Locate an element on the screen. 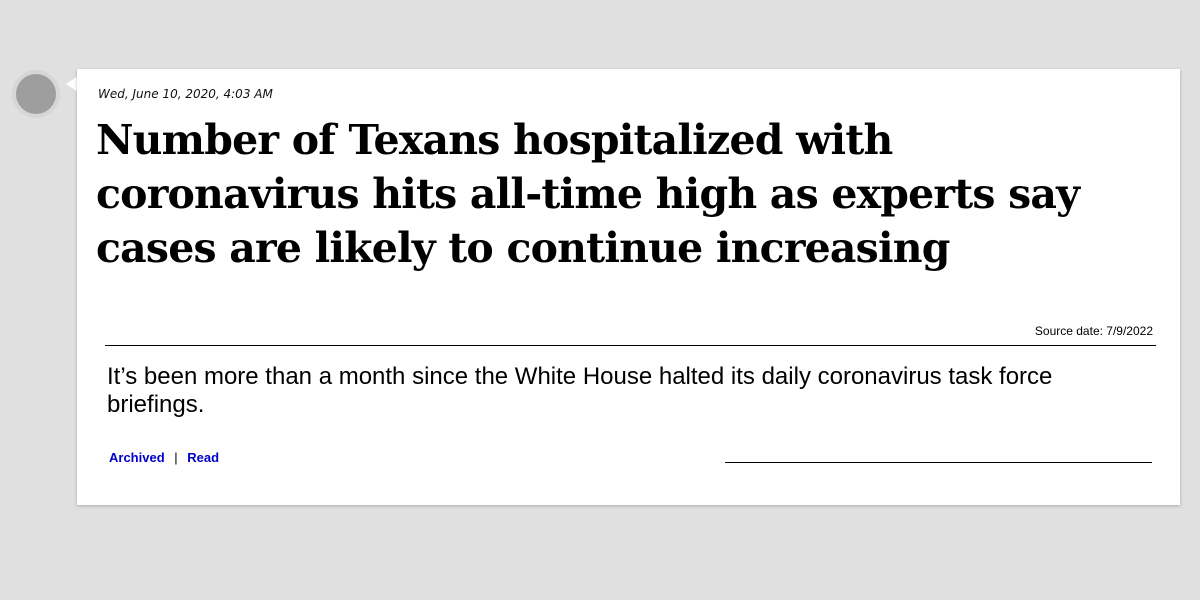 The image size is (1200, 600). card-pointer is located at coordinates (72, 84).